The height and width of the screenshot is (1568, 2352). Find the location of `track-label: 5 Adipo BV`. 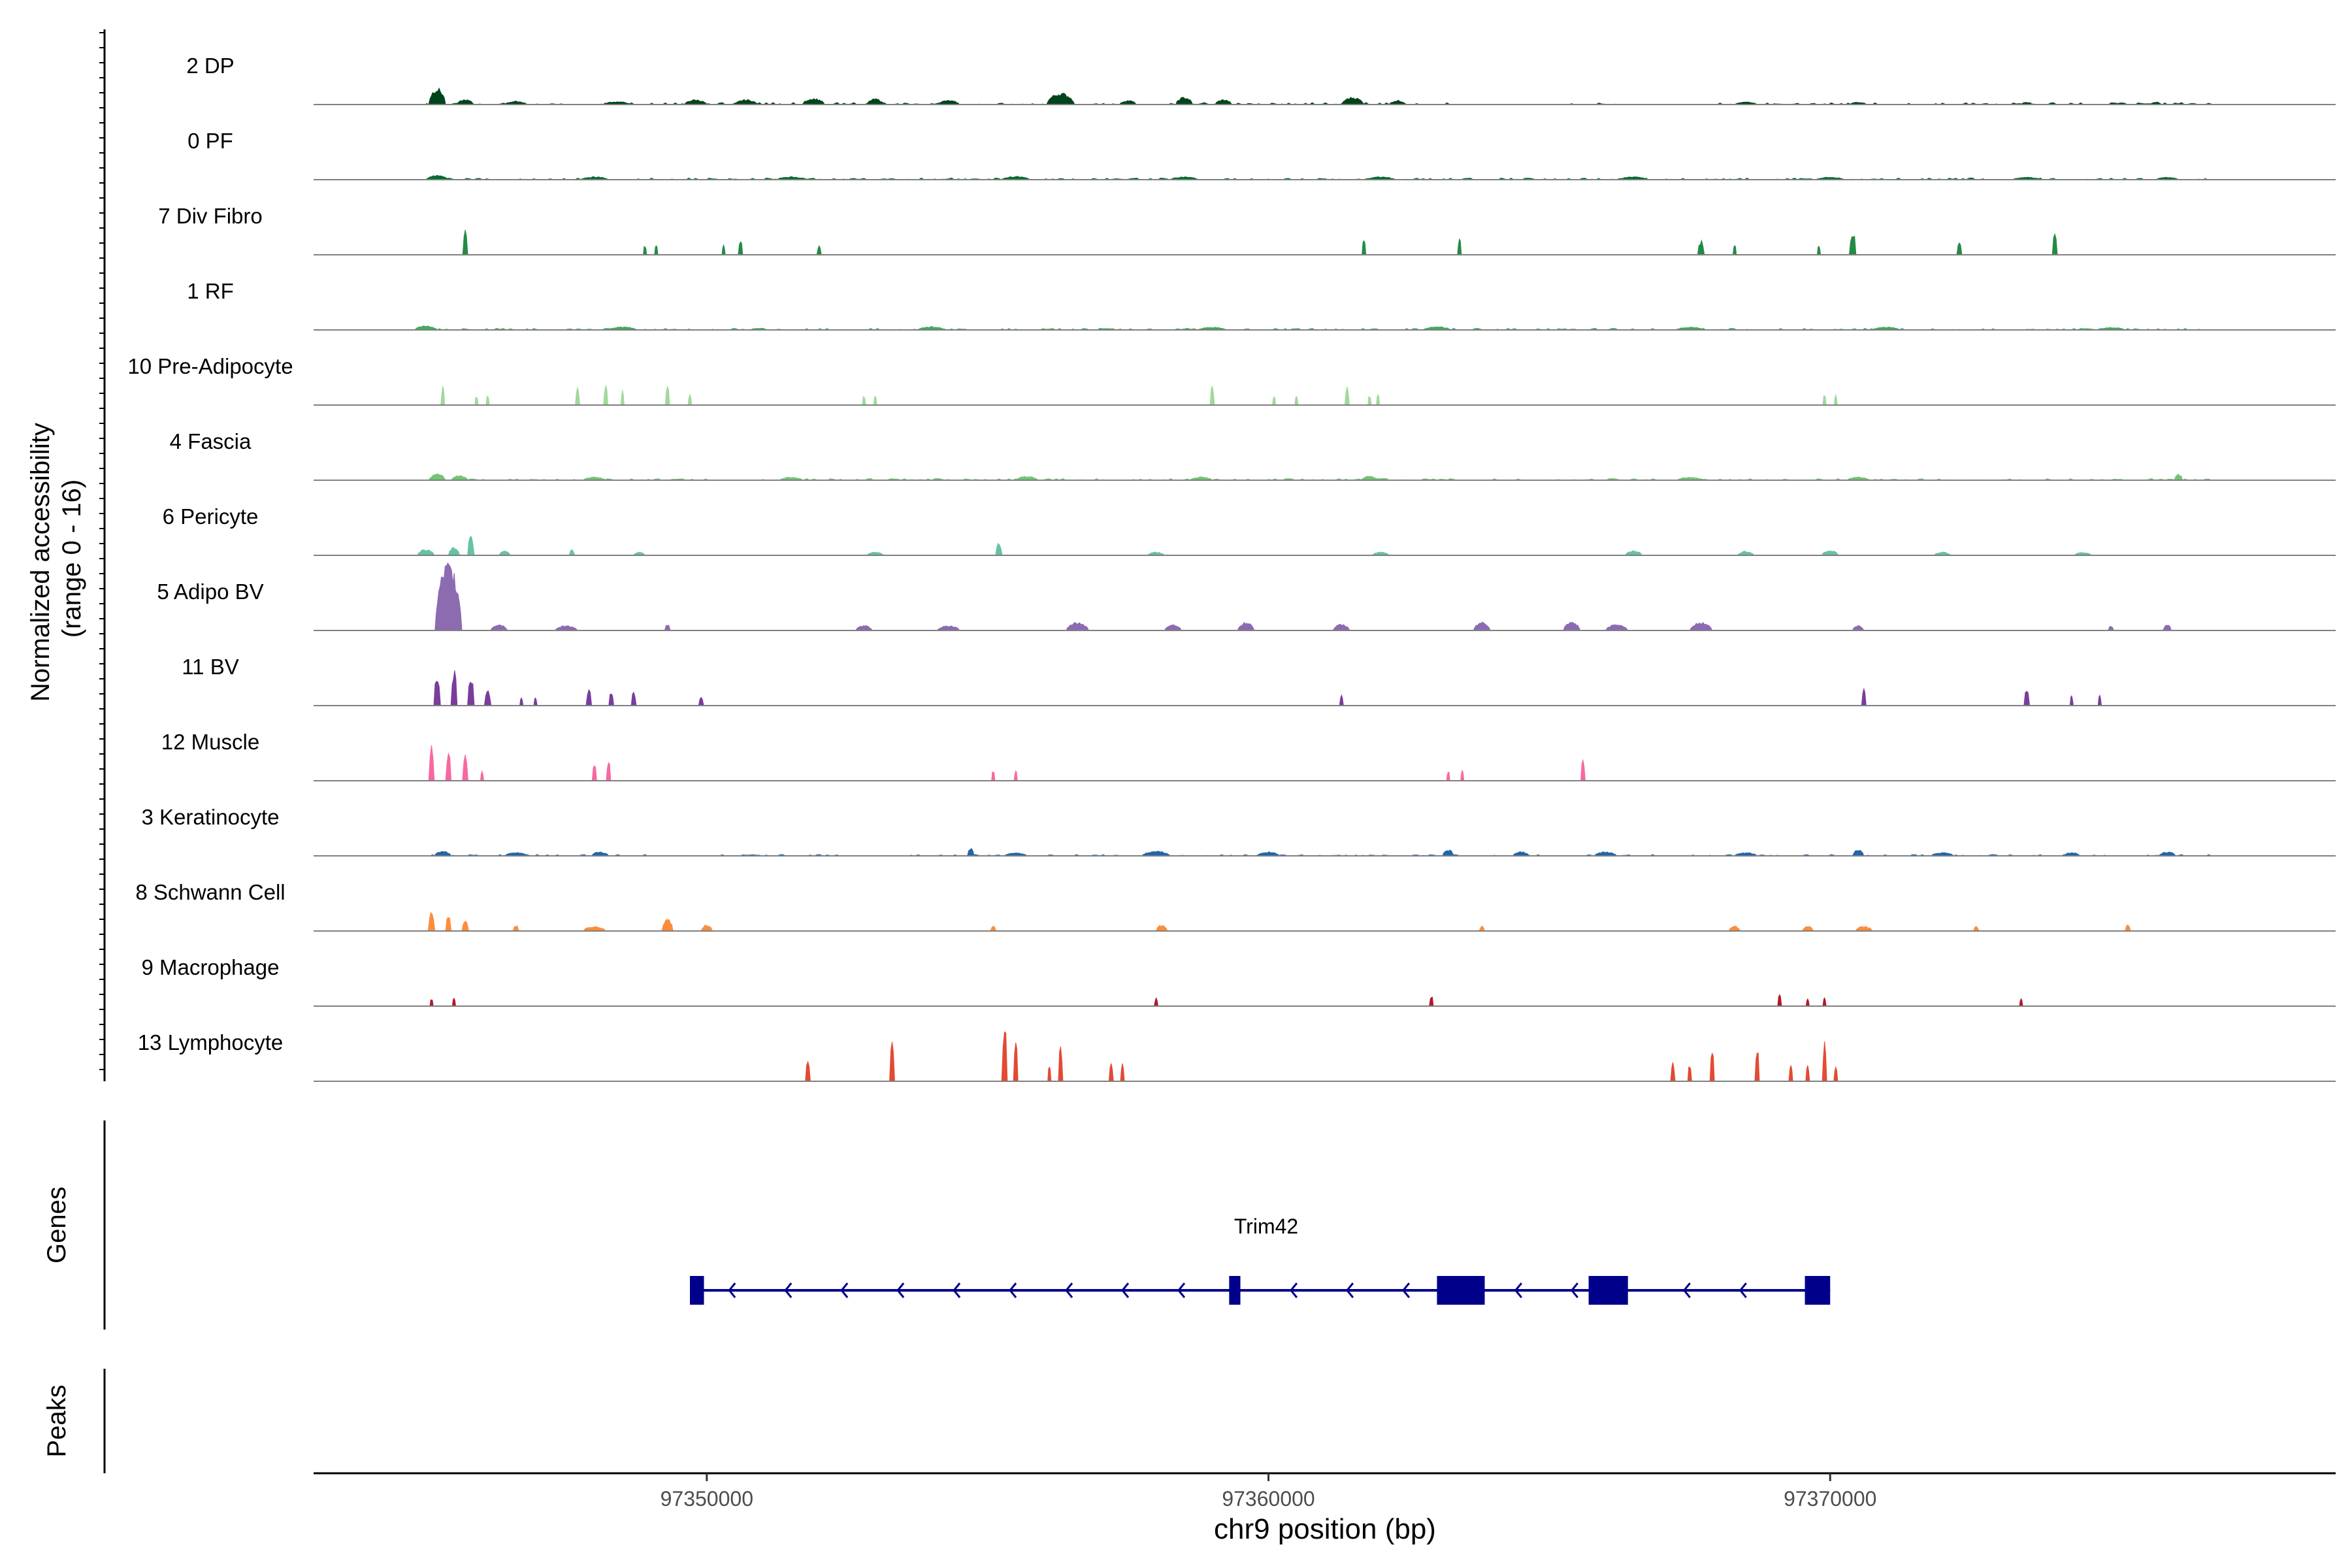

track-label: 5 Adipo BV is located at coordinates (210, 592).